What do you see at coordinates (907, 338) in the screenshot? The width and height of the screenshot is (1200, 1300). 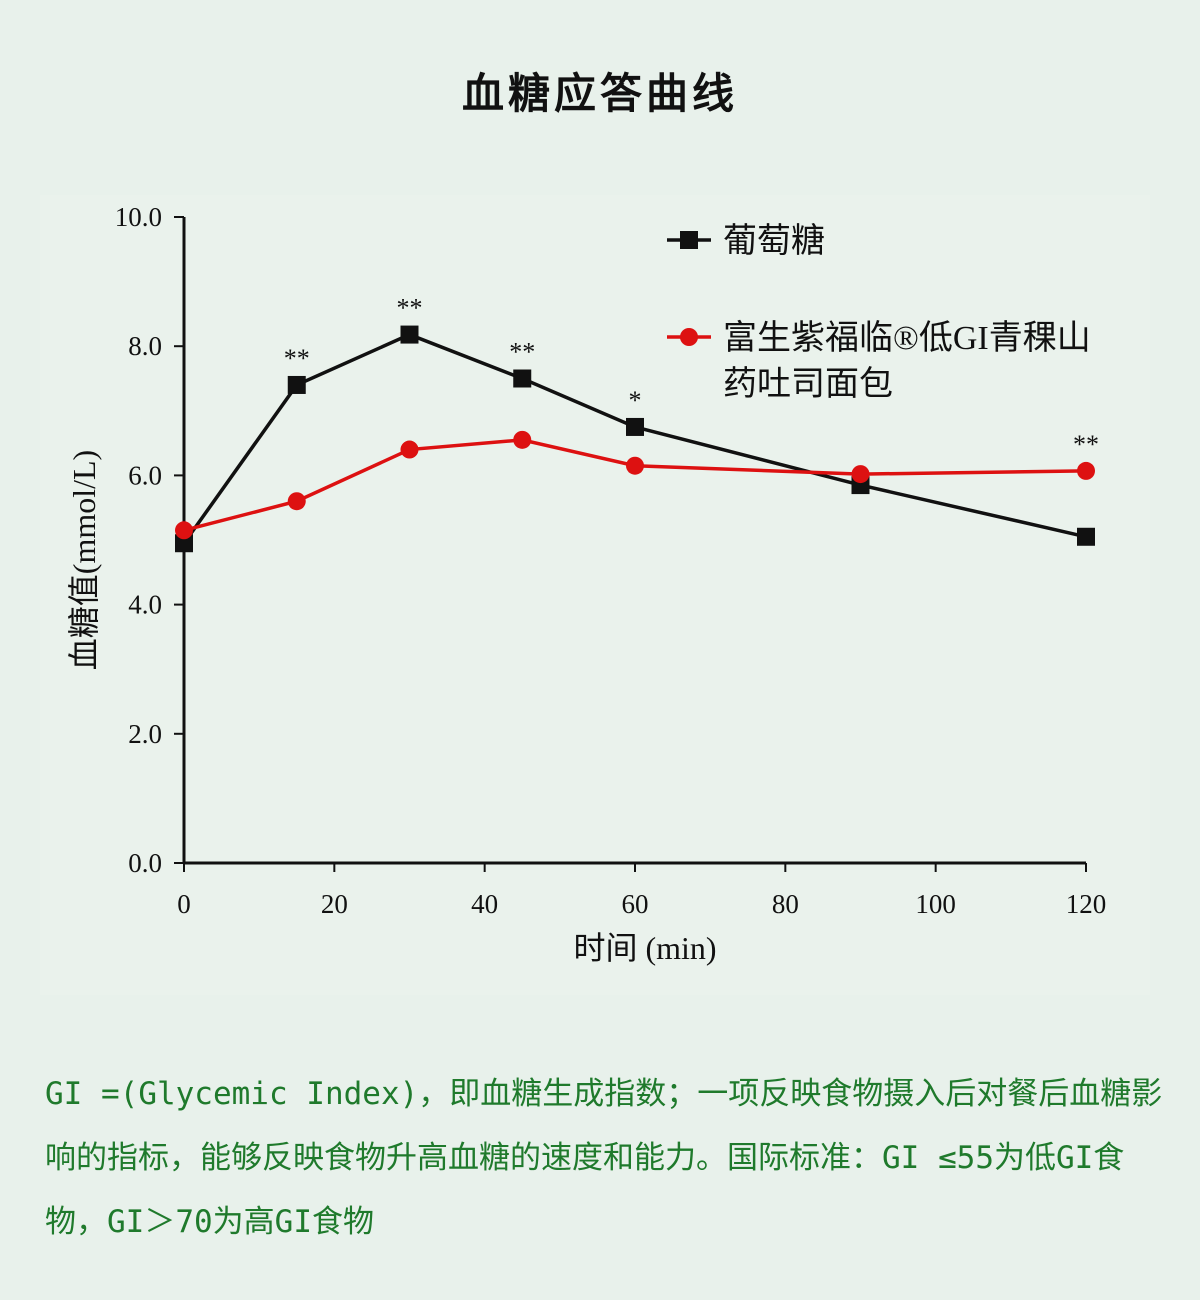 I see `legend-label-2-line-1: 富生紫福临®低GI青稞山` at bounding box center [907, 338].